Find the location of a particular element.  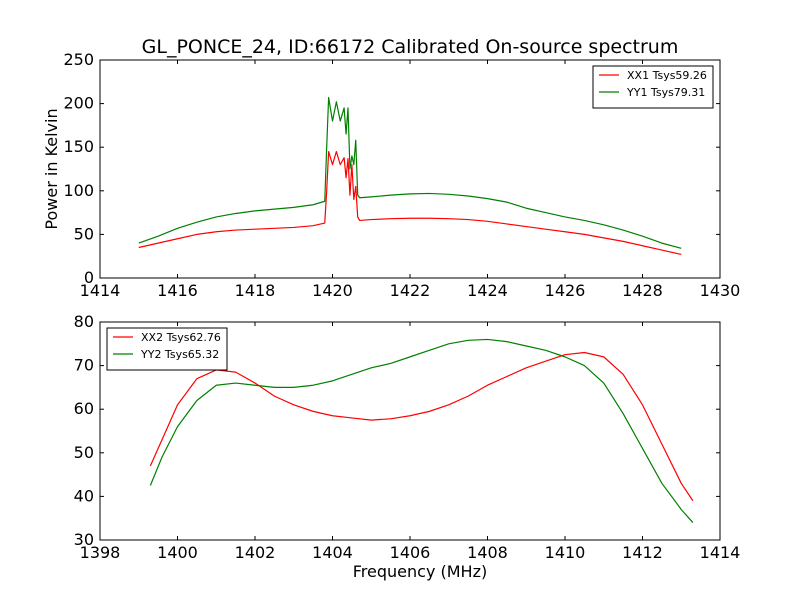

x-tick-label: 1400 is located at coordinates (177, 552).